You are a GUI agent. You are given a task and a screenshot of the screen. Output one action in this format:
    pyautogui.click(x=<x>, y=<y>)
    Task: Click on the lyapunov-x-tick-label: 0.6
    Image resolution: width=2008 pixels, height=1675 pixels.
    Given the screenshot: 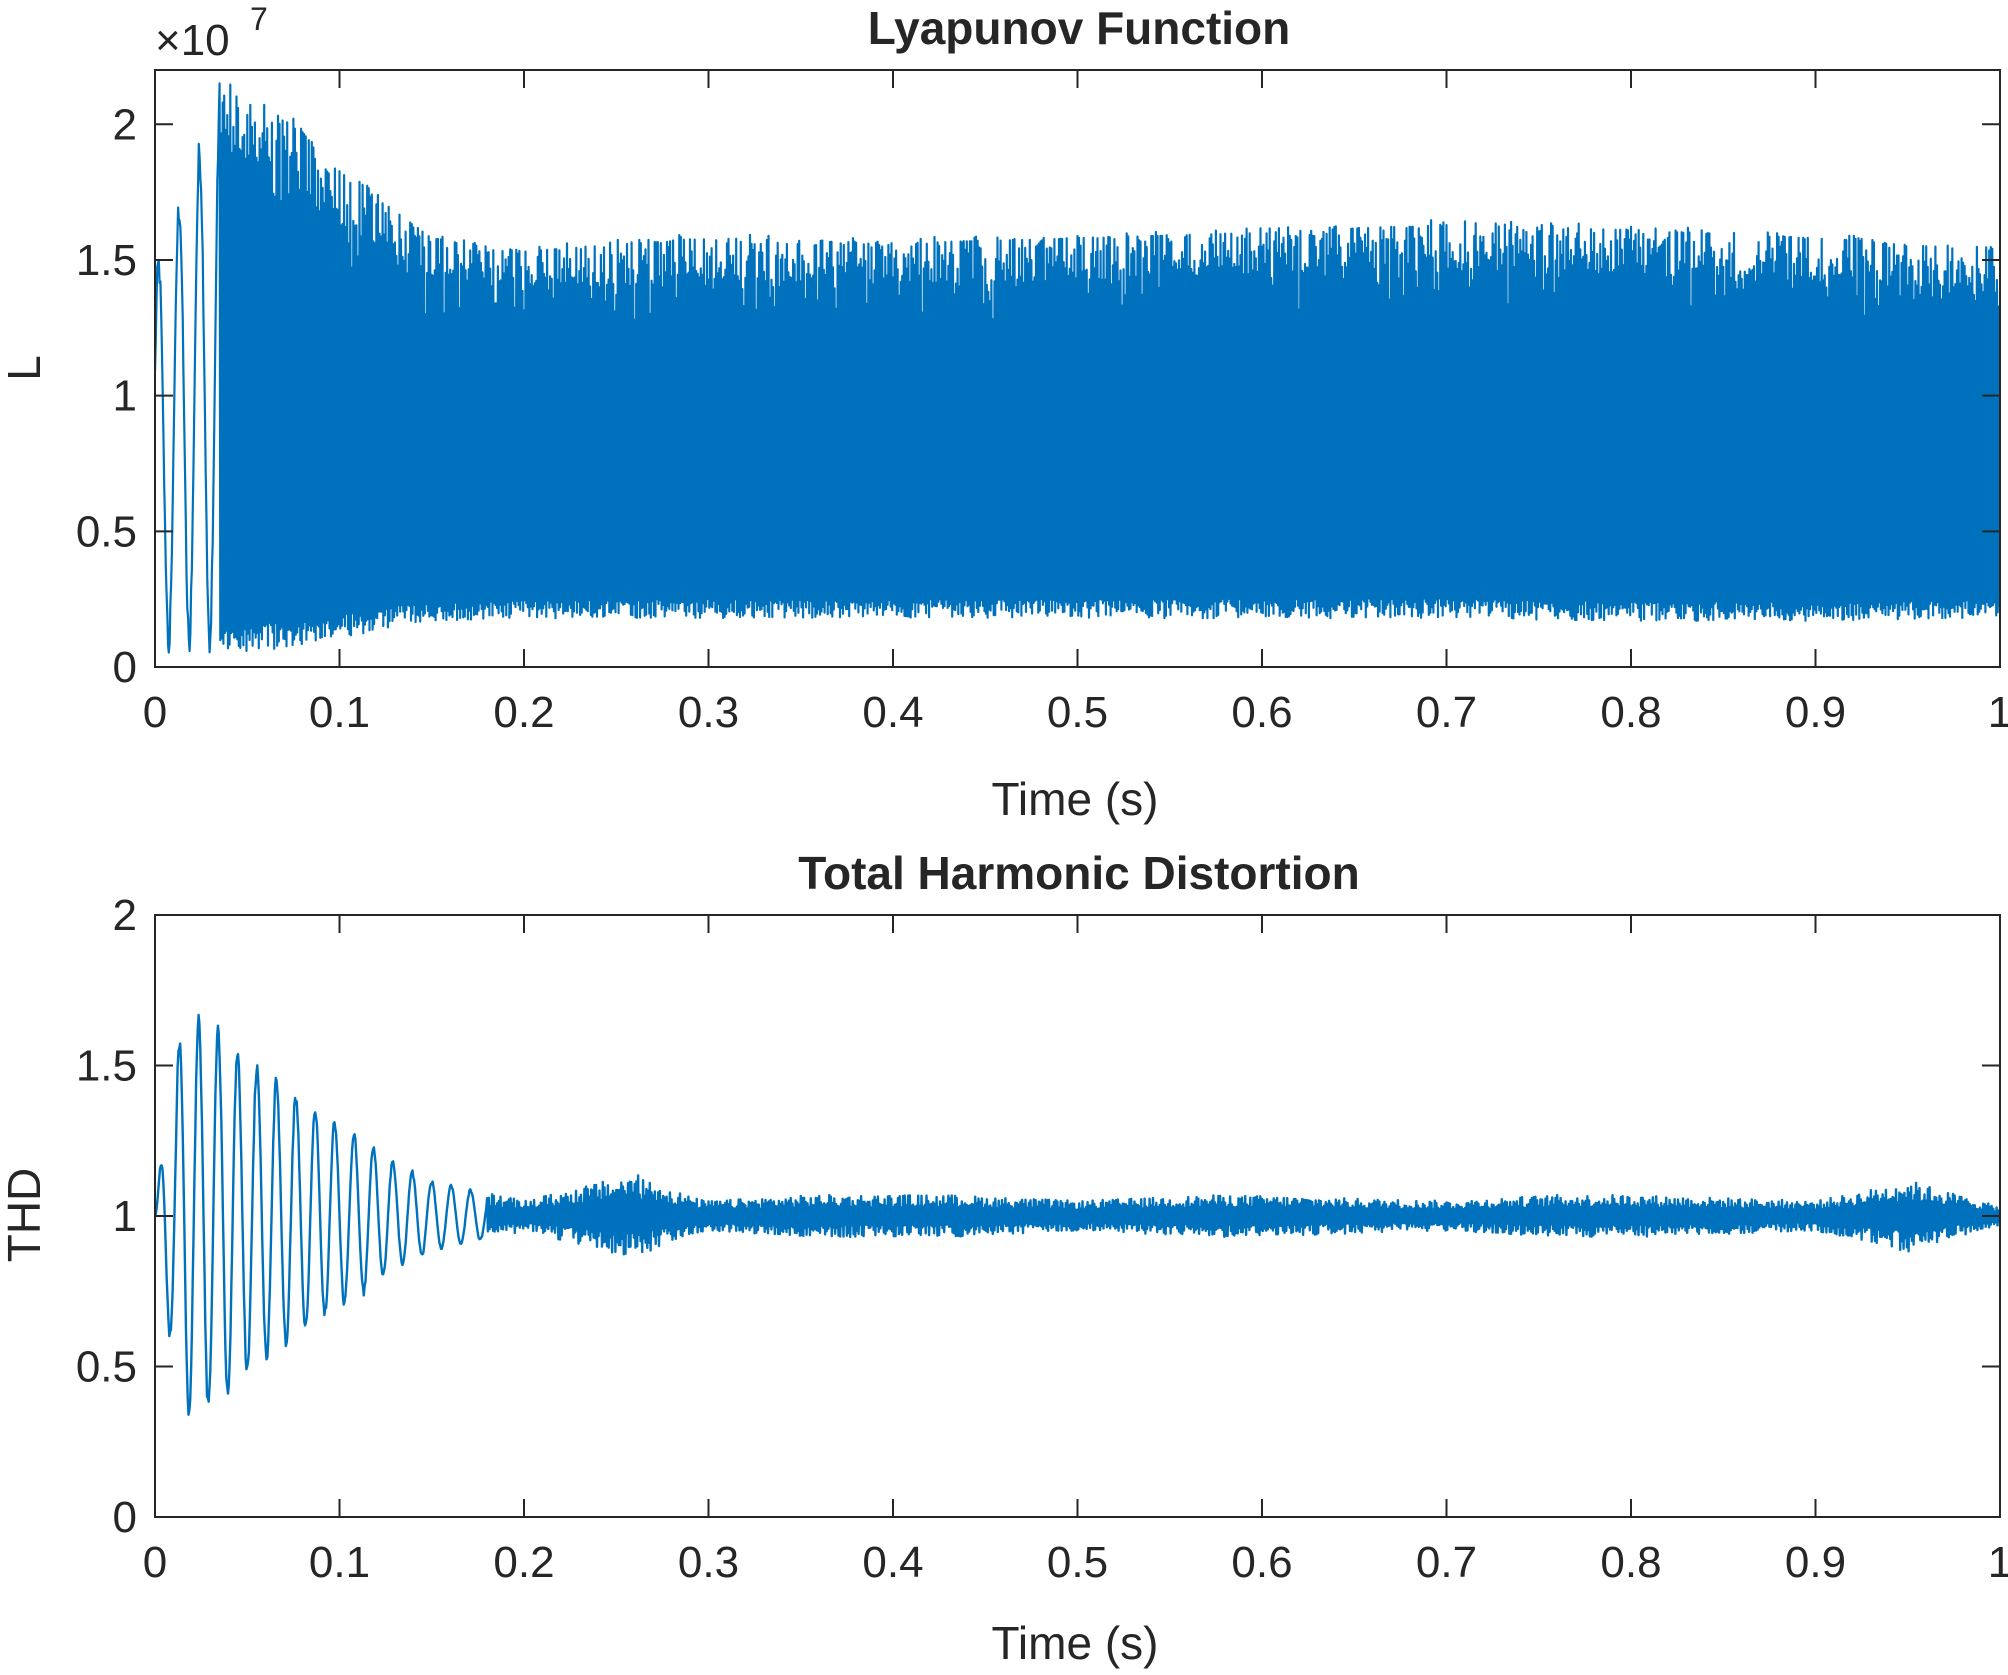 What is the action you would take?
    pyautogui.click(x=1261, y=712)
    